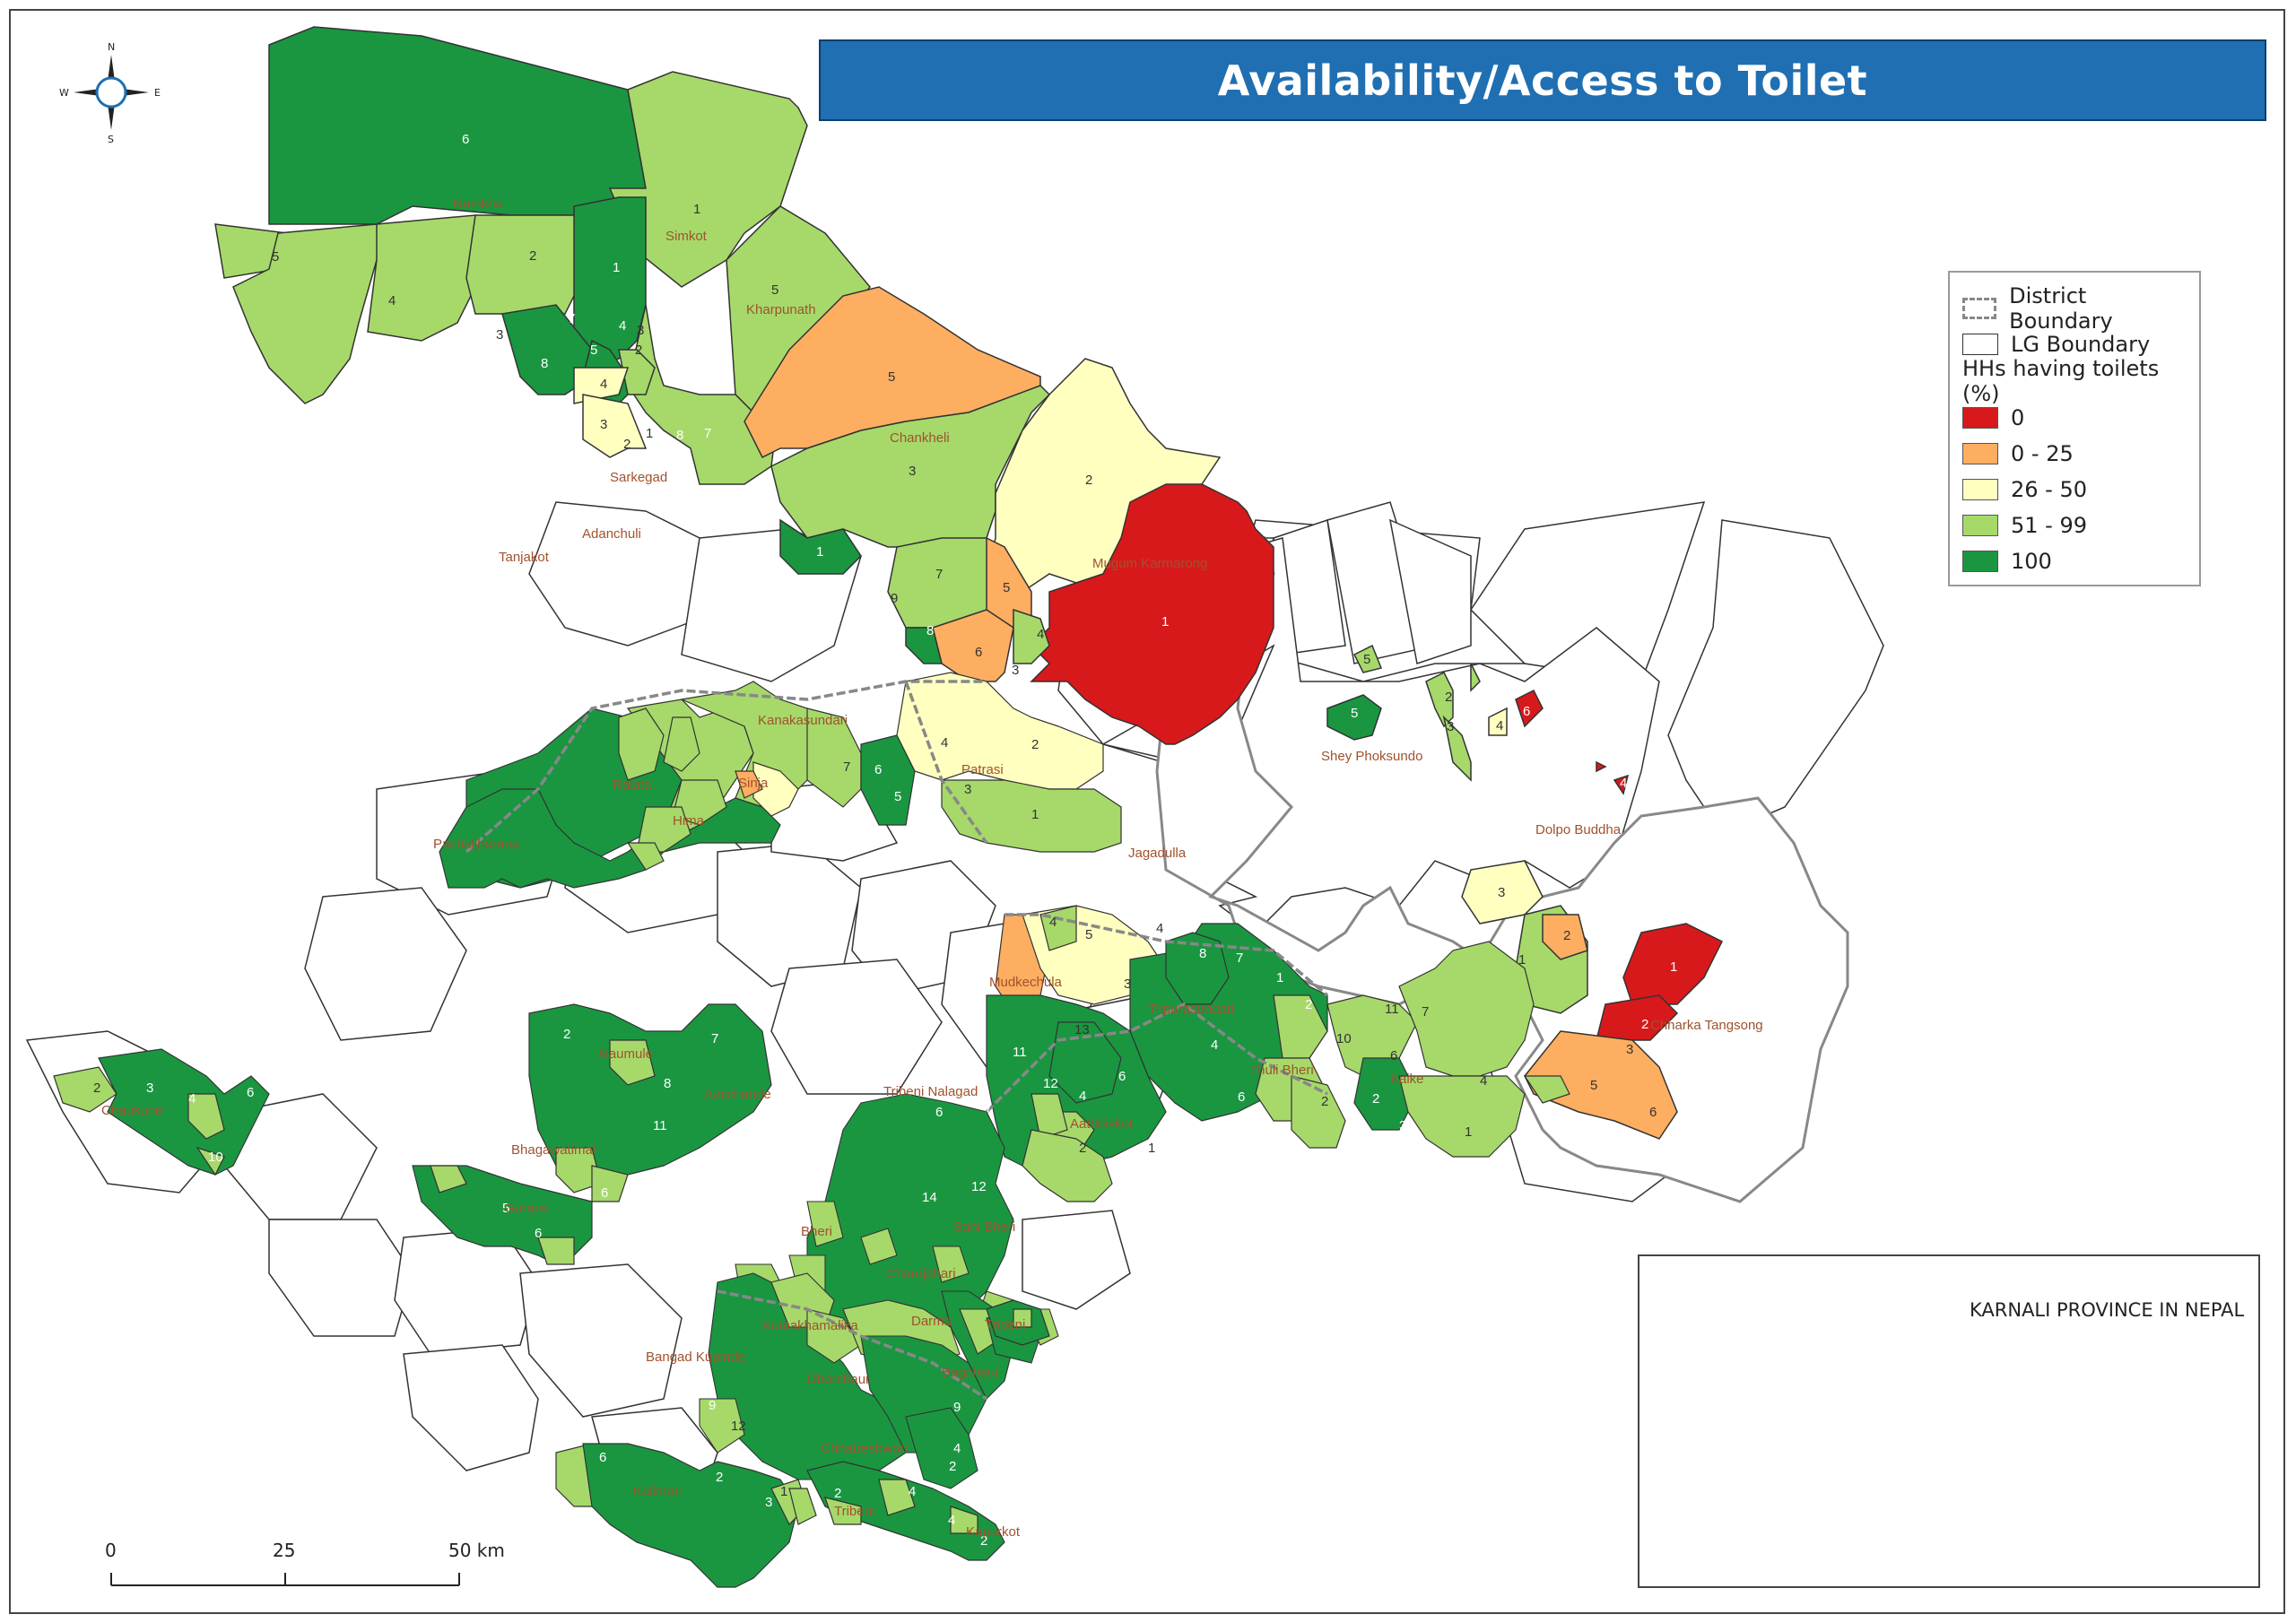 This screenshot has width=2296, height=1623. I want to click on place-label: Dhorchaur, so click(838, 1379).